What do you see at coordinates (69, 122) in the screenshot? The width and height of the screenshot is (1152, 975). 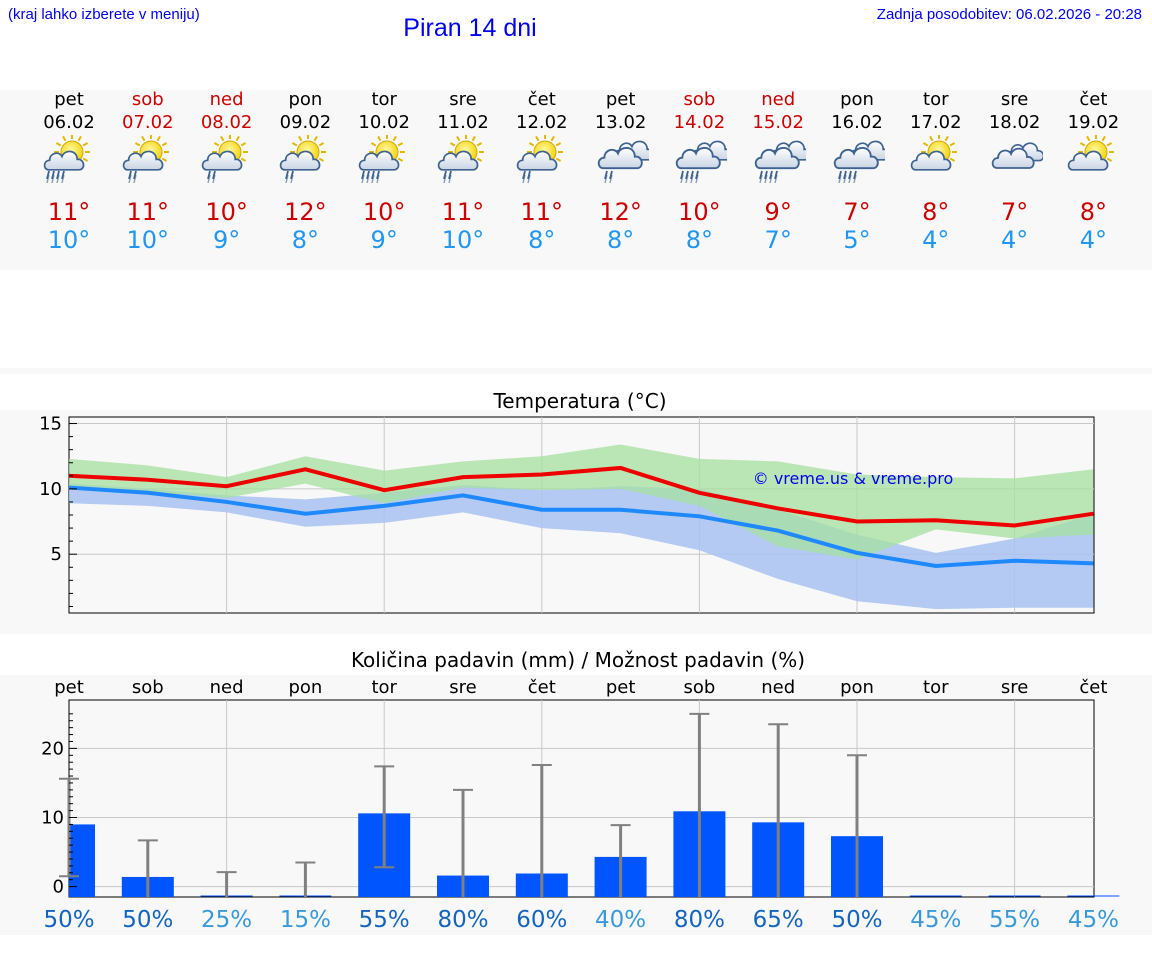 I see `day-date: 06.02` at bounding box center [69, 122].